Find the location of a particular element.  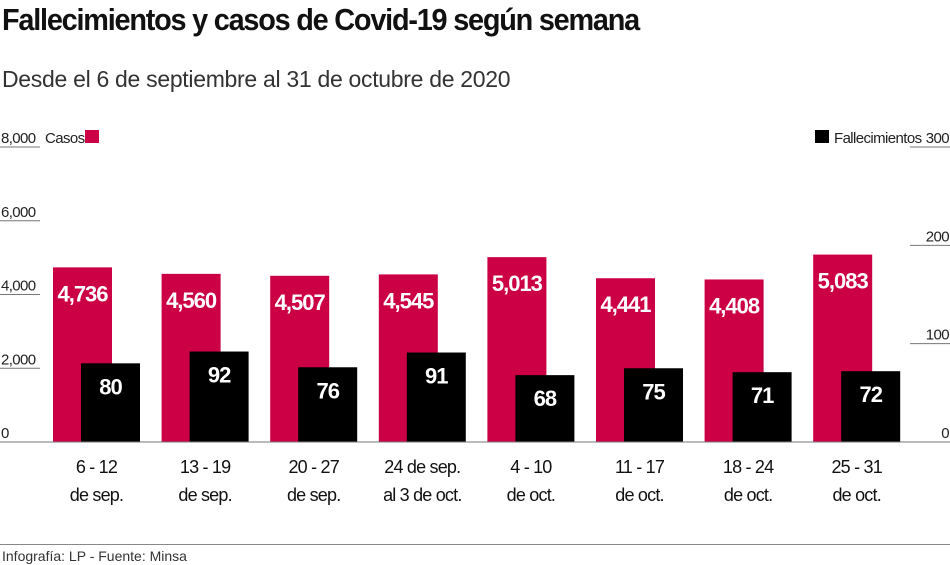

left-tick-label: 8,000 is located at coordinates (18, 138).